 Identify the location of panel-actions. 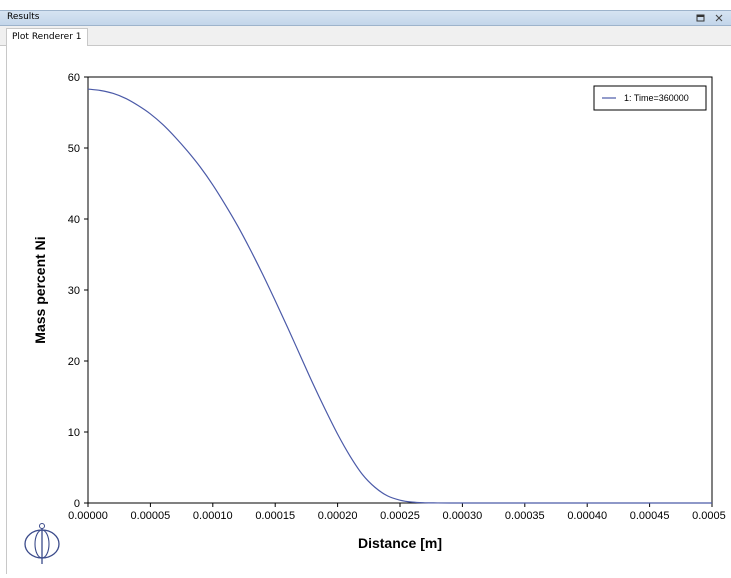
(710, 18).